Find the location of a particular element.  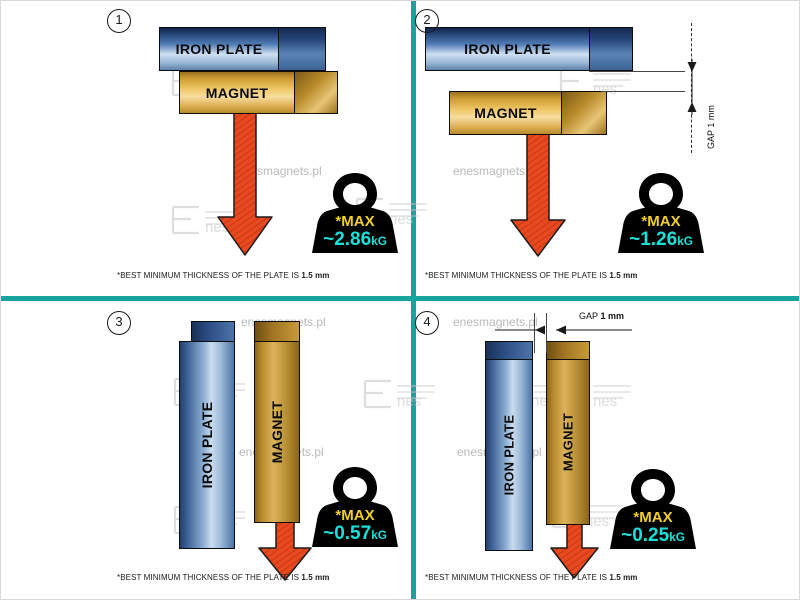

iron-plate-block-2: IRON PLATE is located at coordinates (507, 49).